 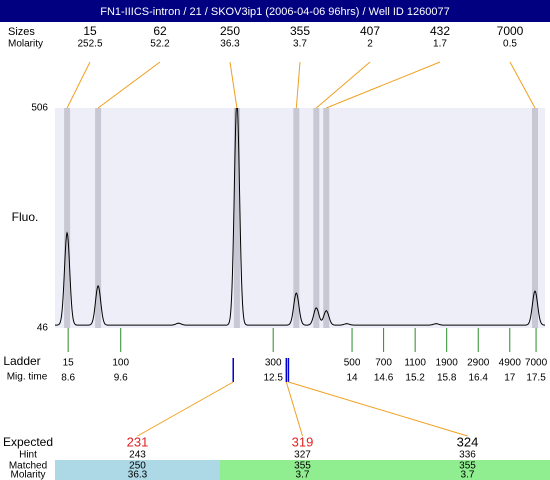 I want to click on ladder-size: 1900, so click(x=447, y=363).